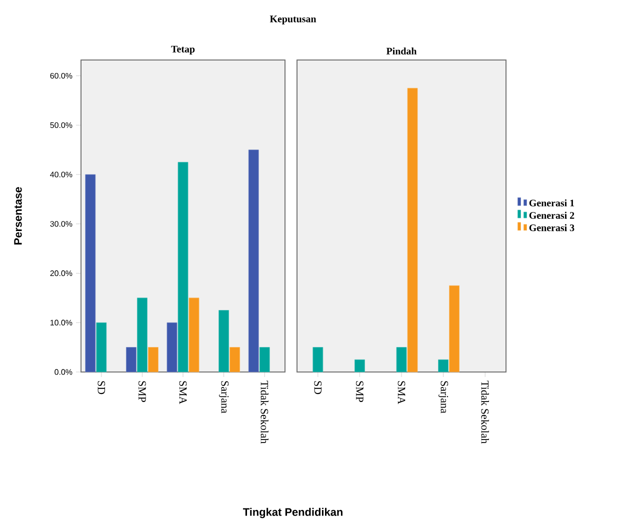  I want to click on legend-label: Generasi 3, so click(551, 228).